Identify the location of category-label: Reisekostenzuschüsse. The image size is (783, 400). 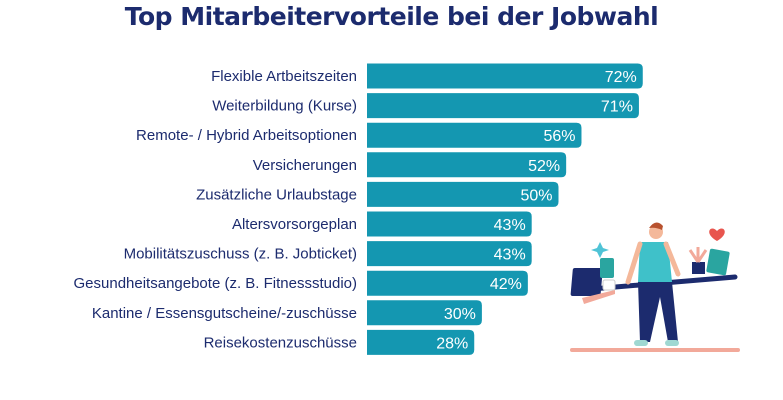
(280, 342).